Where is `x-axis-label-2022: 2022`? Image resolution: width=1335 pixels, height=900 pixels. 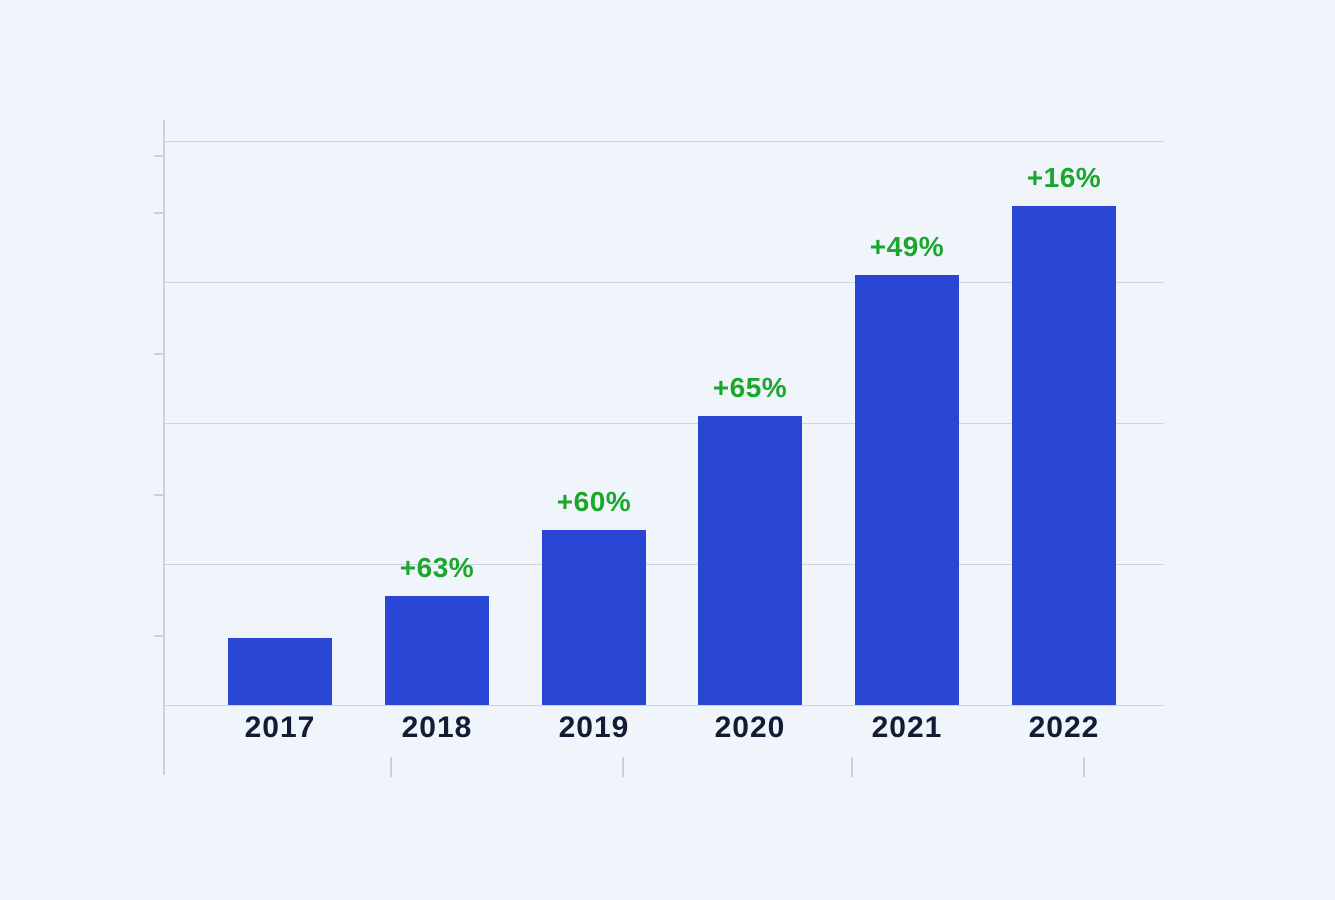
x-axis-label-2022: 2022 is located at coordinates (1064, 727).